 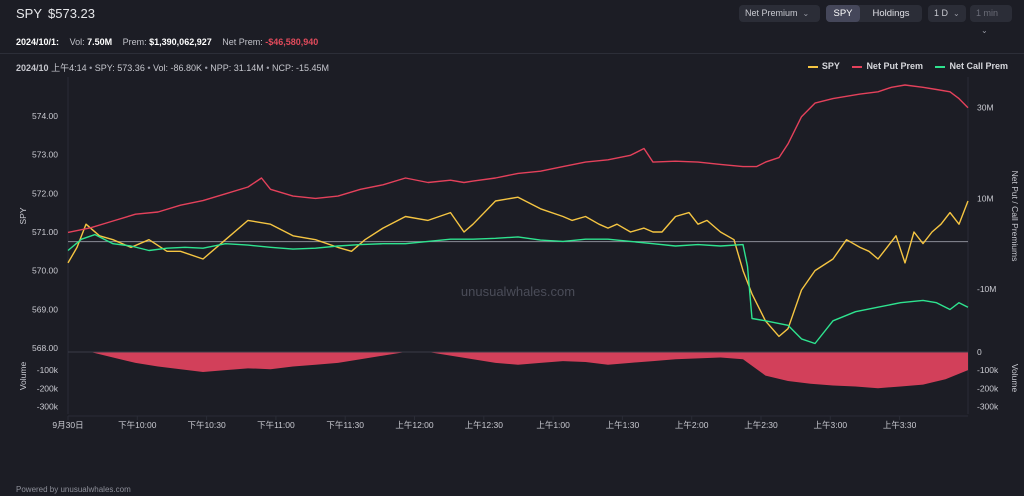 What do you see at coordinates (414, 425) in the screenshot?
I see `x-tick-label: 上午12:00` at bounding box center [414, 425].